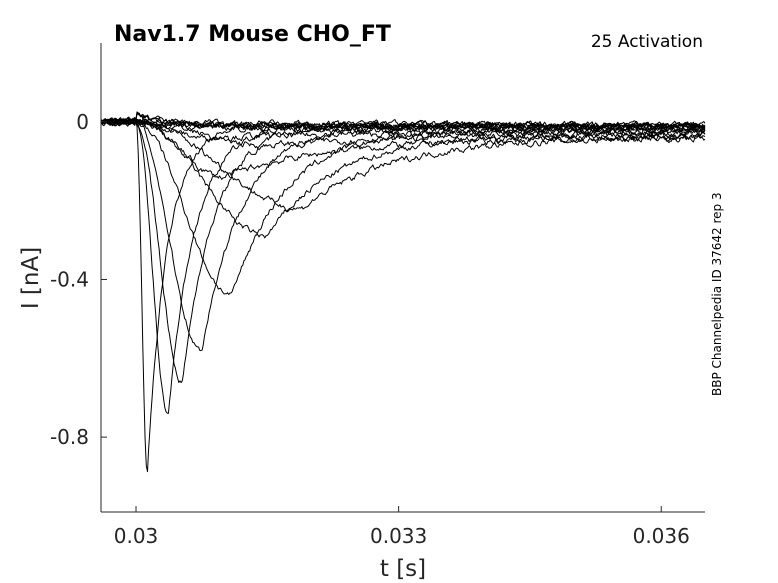 Image resolution: width=778 pixels, height=583 pixels. What do you see at coordinates (69, 437) in the screenshot?
I see `y-tick-label: -0.8` at bounding box center [69, 437].